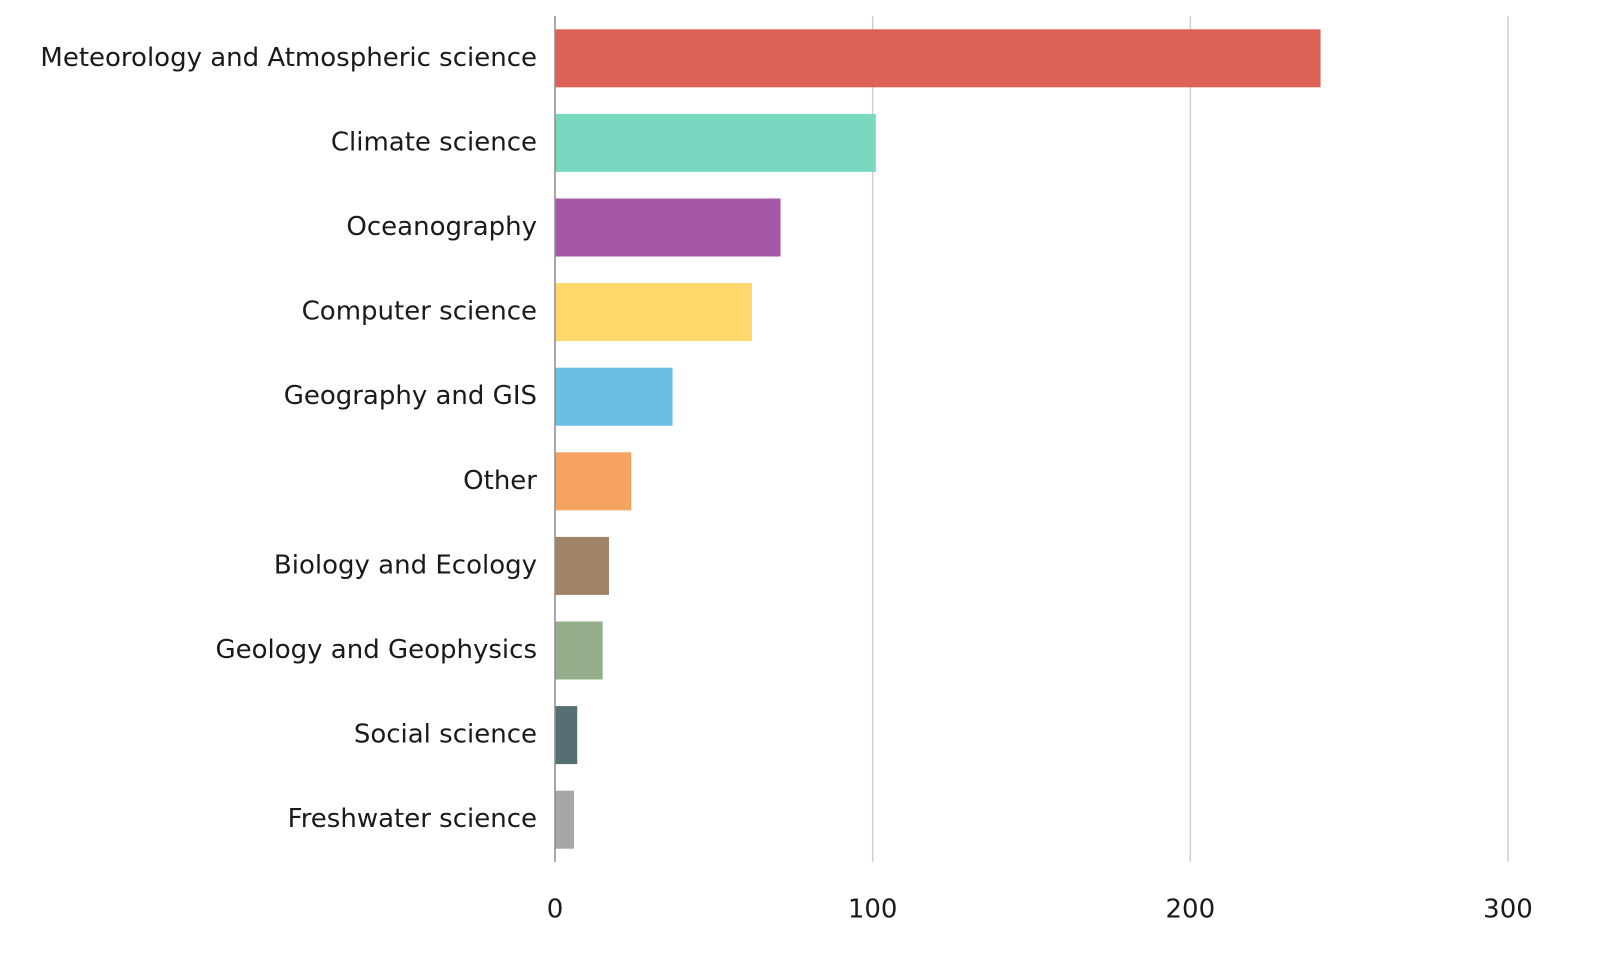 The image size is (1612, 978). Describe the element at coordinates (405, 565) in the screenshot. I see `category-label-6: Biology and Ecology` at that location.